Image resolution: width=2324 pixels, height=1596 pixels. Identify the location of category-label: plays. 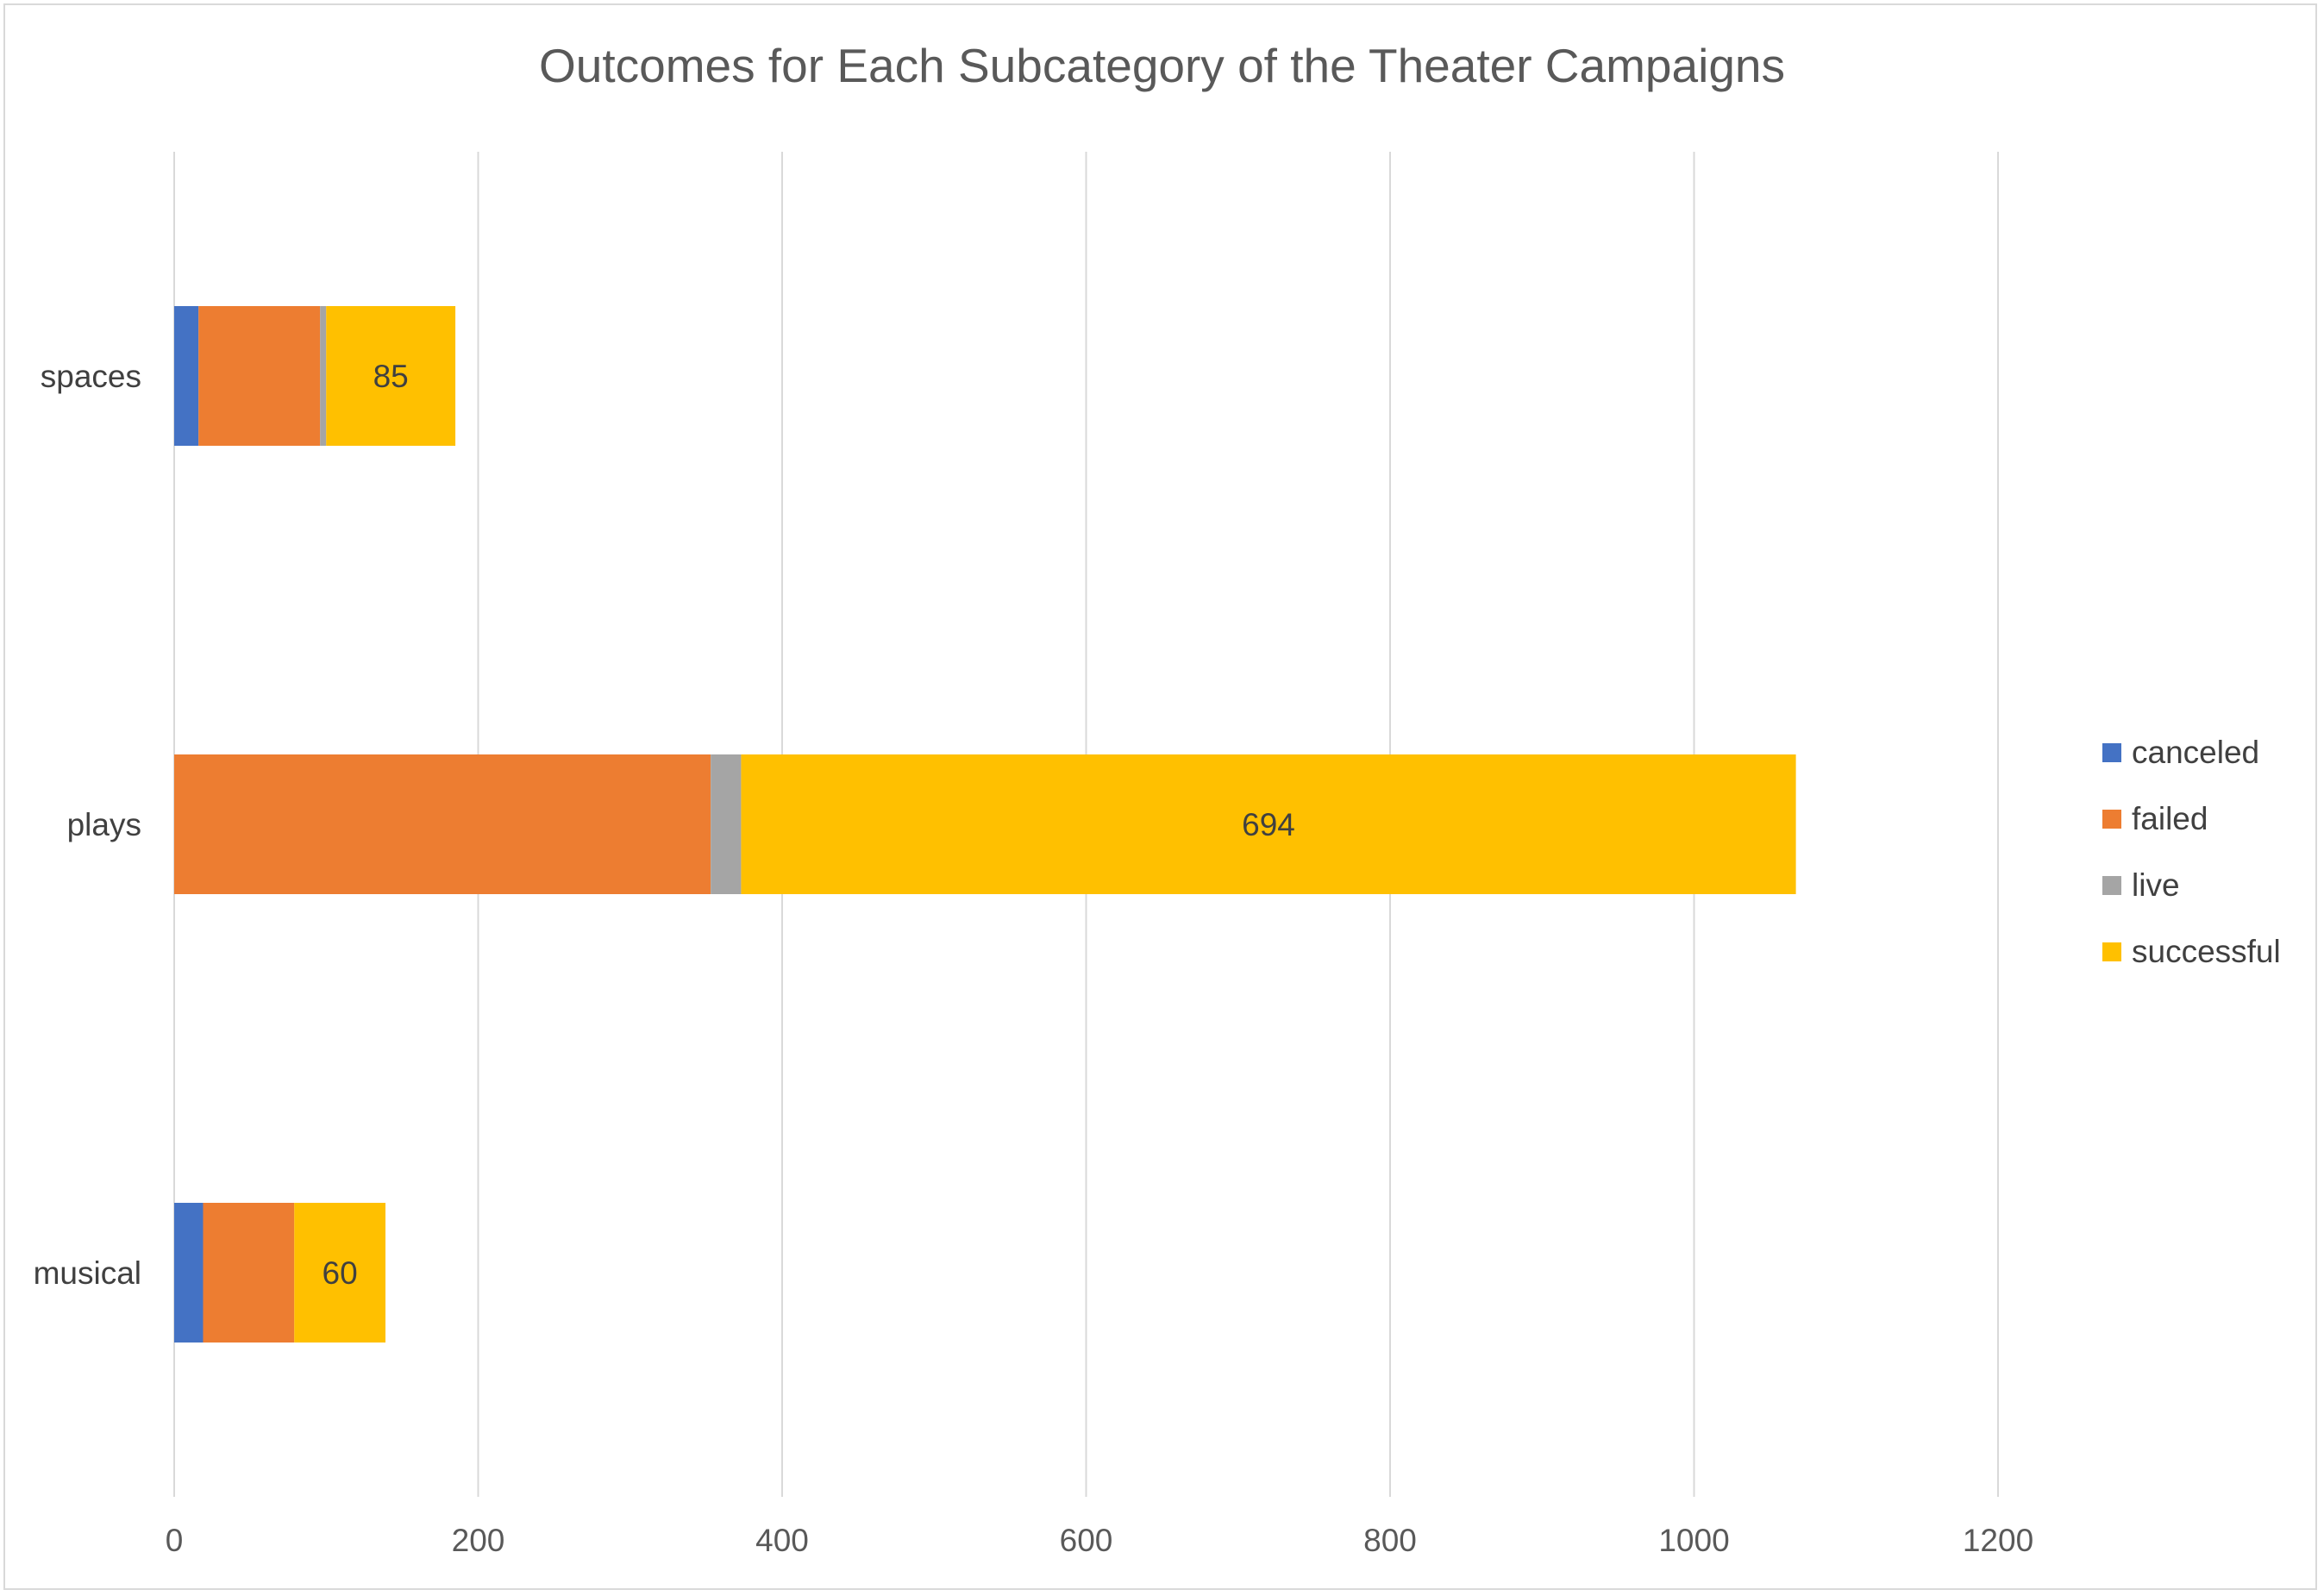
(104, 824).